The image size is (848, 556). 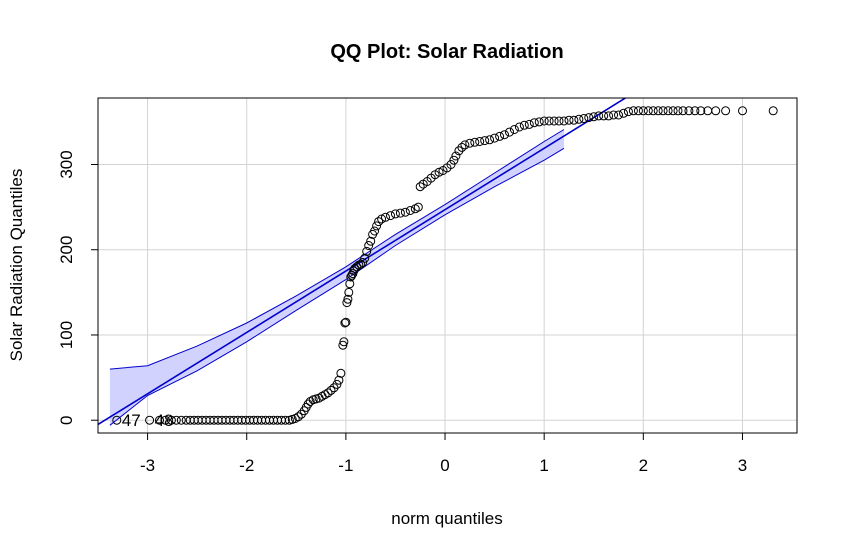 I want to click on point-id-label: 48, so click(x=164, y=420).